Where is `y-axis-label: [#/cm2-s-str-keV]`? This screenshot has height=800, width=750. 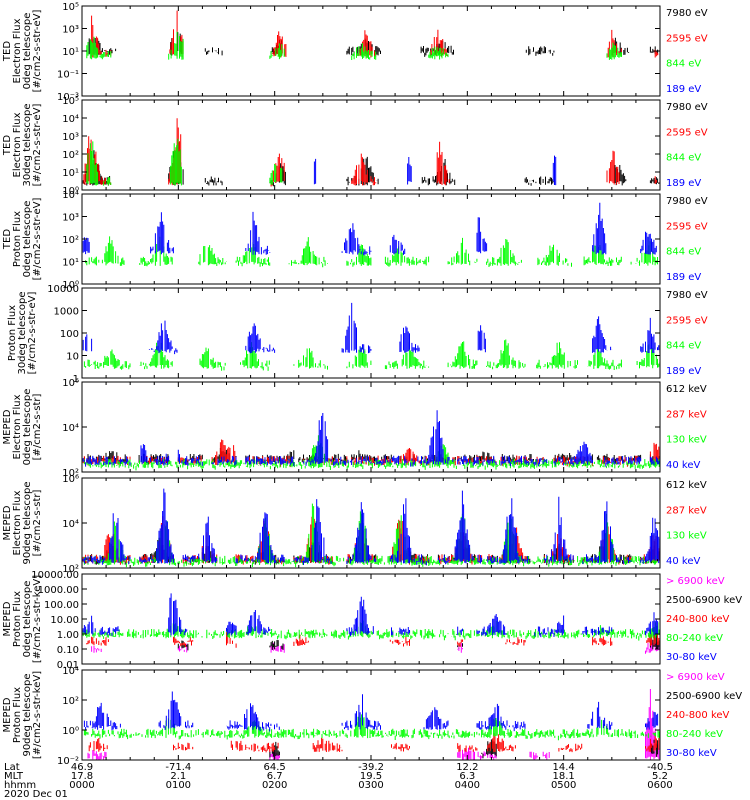
y-axis-label: [#/cm2-s-str-keV] is located at coordinates (37, 715).